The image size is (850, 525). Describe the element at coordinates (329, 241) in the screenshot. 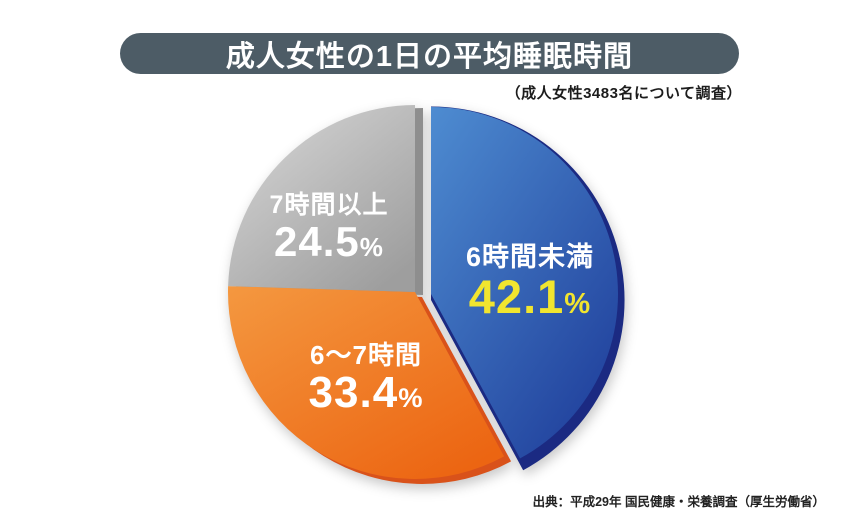

I see `slice-percent-over-7h: 24.5%` at that location.